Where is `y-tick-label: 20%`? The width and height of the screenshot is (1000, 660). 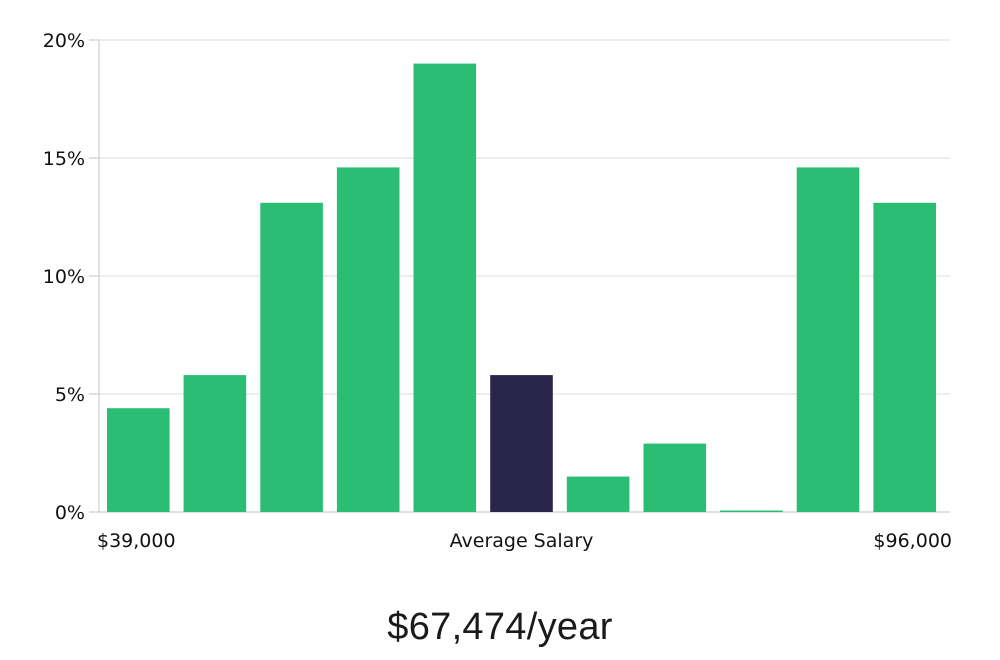 y-tick-label: 20% is located at coordinates (64, 41).